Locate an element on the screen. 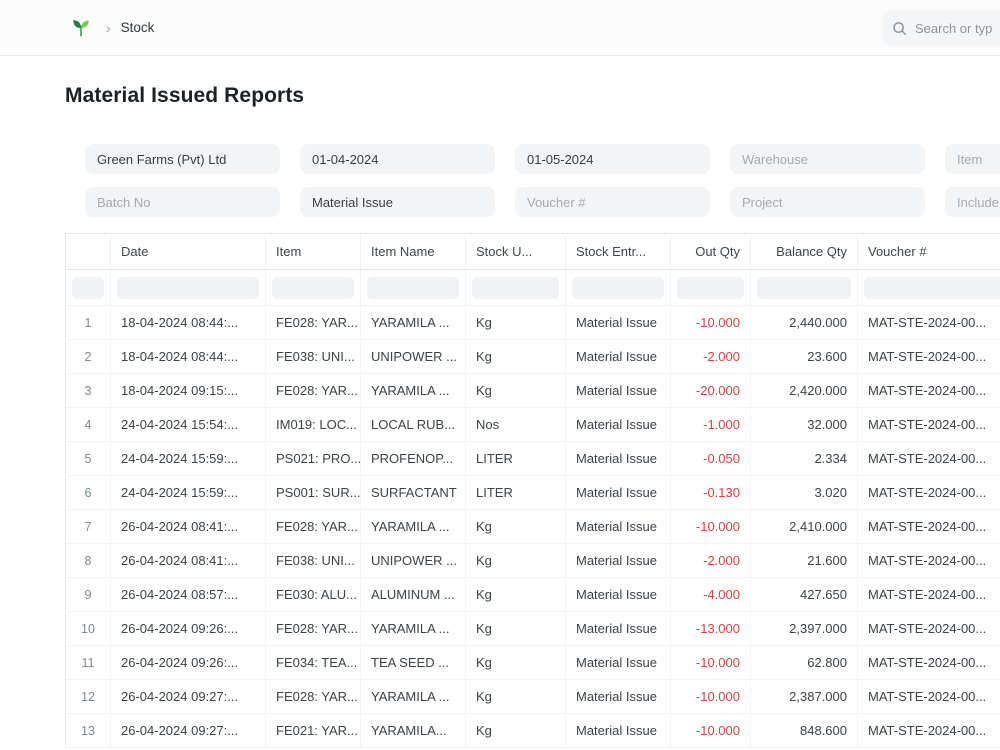 This screenshot has width=1000, height=750. global-search: Search or typ is located at coordinates (941, 28).